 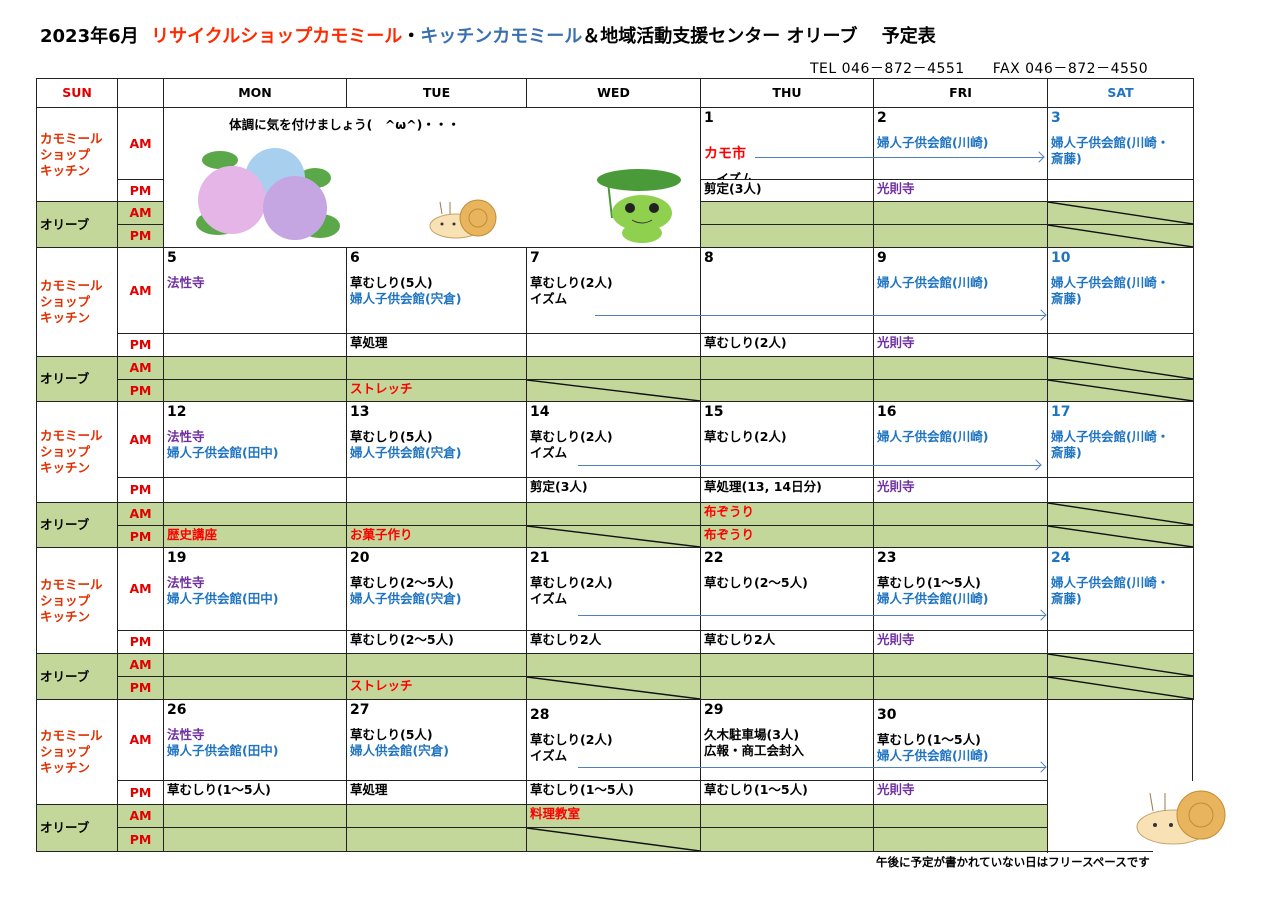 What do you see at coordinates (787, 589) in the screenshot?
I see `day-cell-thu-am: 22 草むしり(2～5人)` at bounding box center [787, 589].